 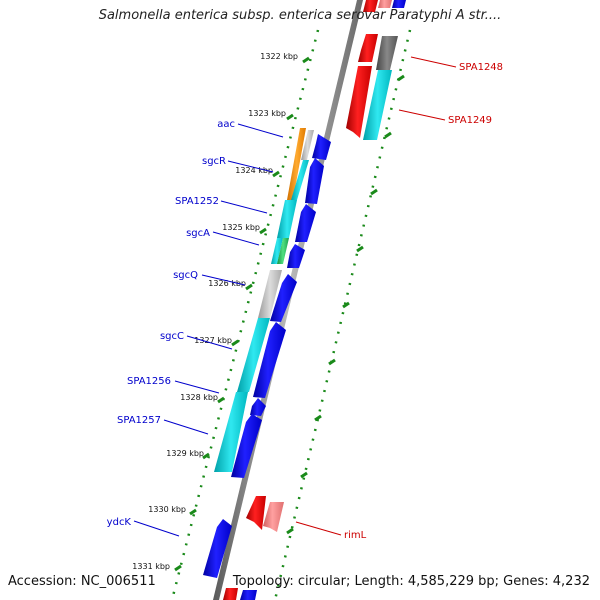 I want to click on accession-text: Accession: NC_006511, so click(x=82, y=581).